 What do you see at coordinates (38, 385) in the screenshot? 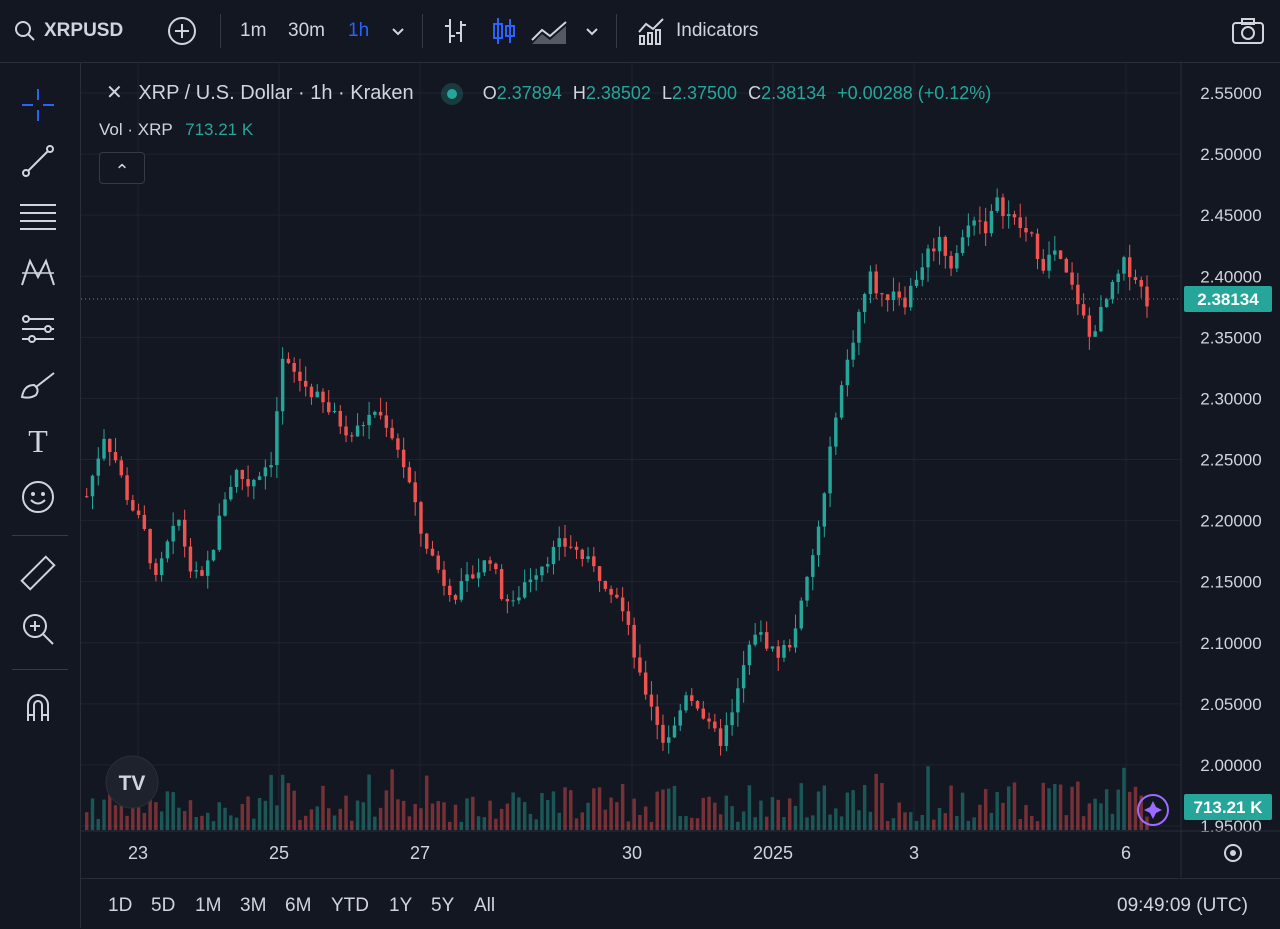
I see `brush-tool` at bounding box center [38, 385].